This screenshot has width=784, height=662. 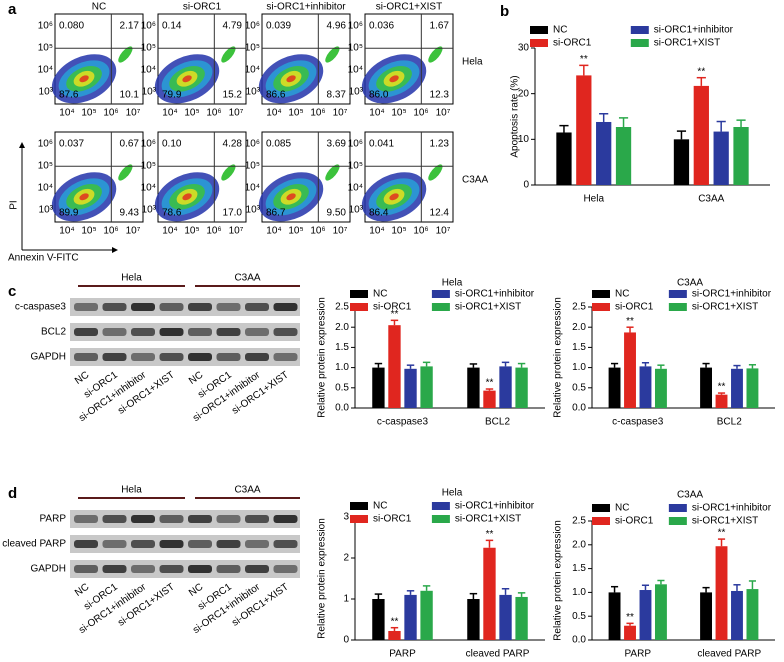 I want to click on y-tick-label: 2.0, so click(x=342, y=327).